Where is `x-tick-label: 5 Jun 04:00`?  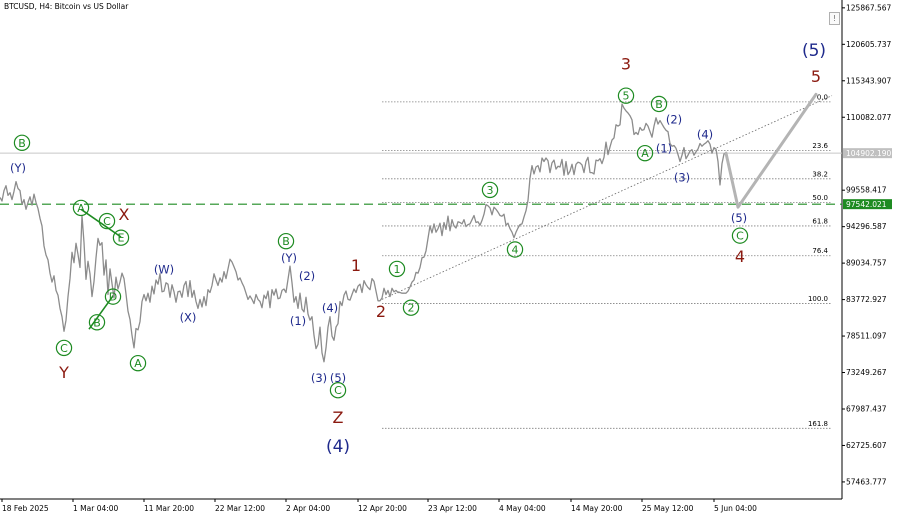
x-tick-label: 5 Jun 04:00 is located at coordinates (735, 508).